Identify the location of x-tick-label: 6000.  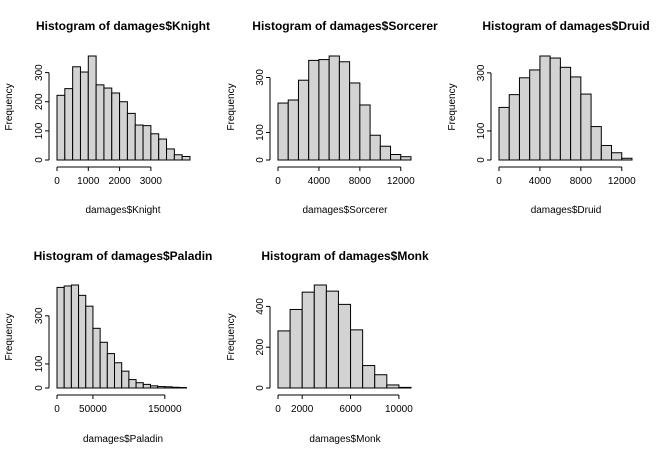
(350, 409).